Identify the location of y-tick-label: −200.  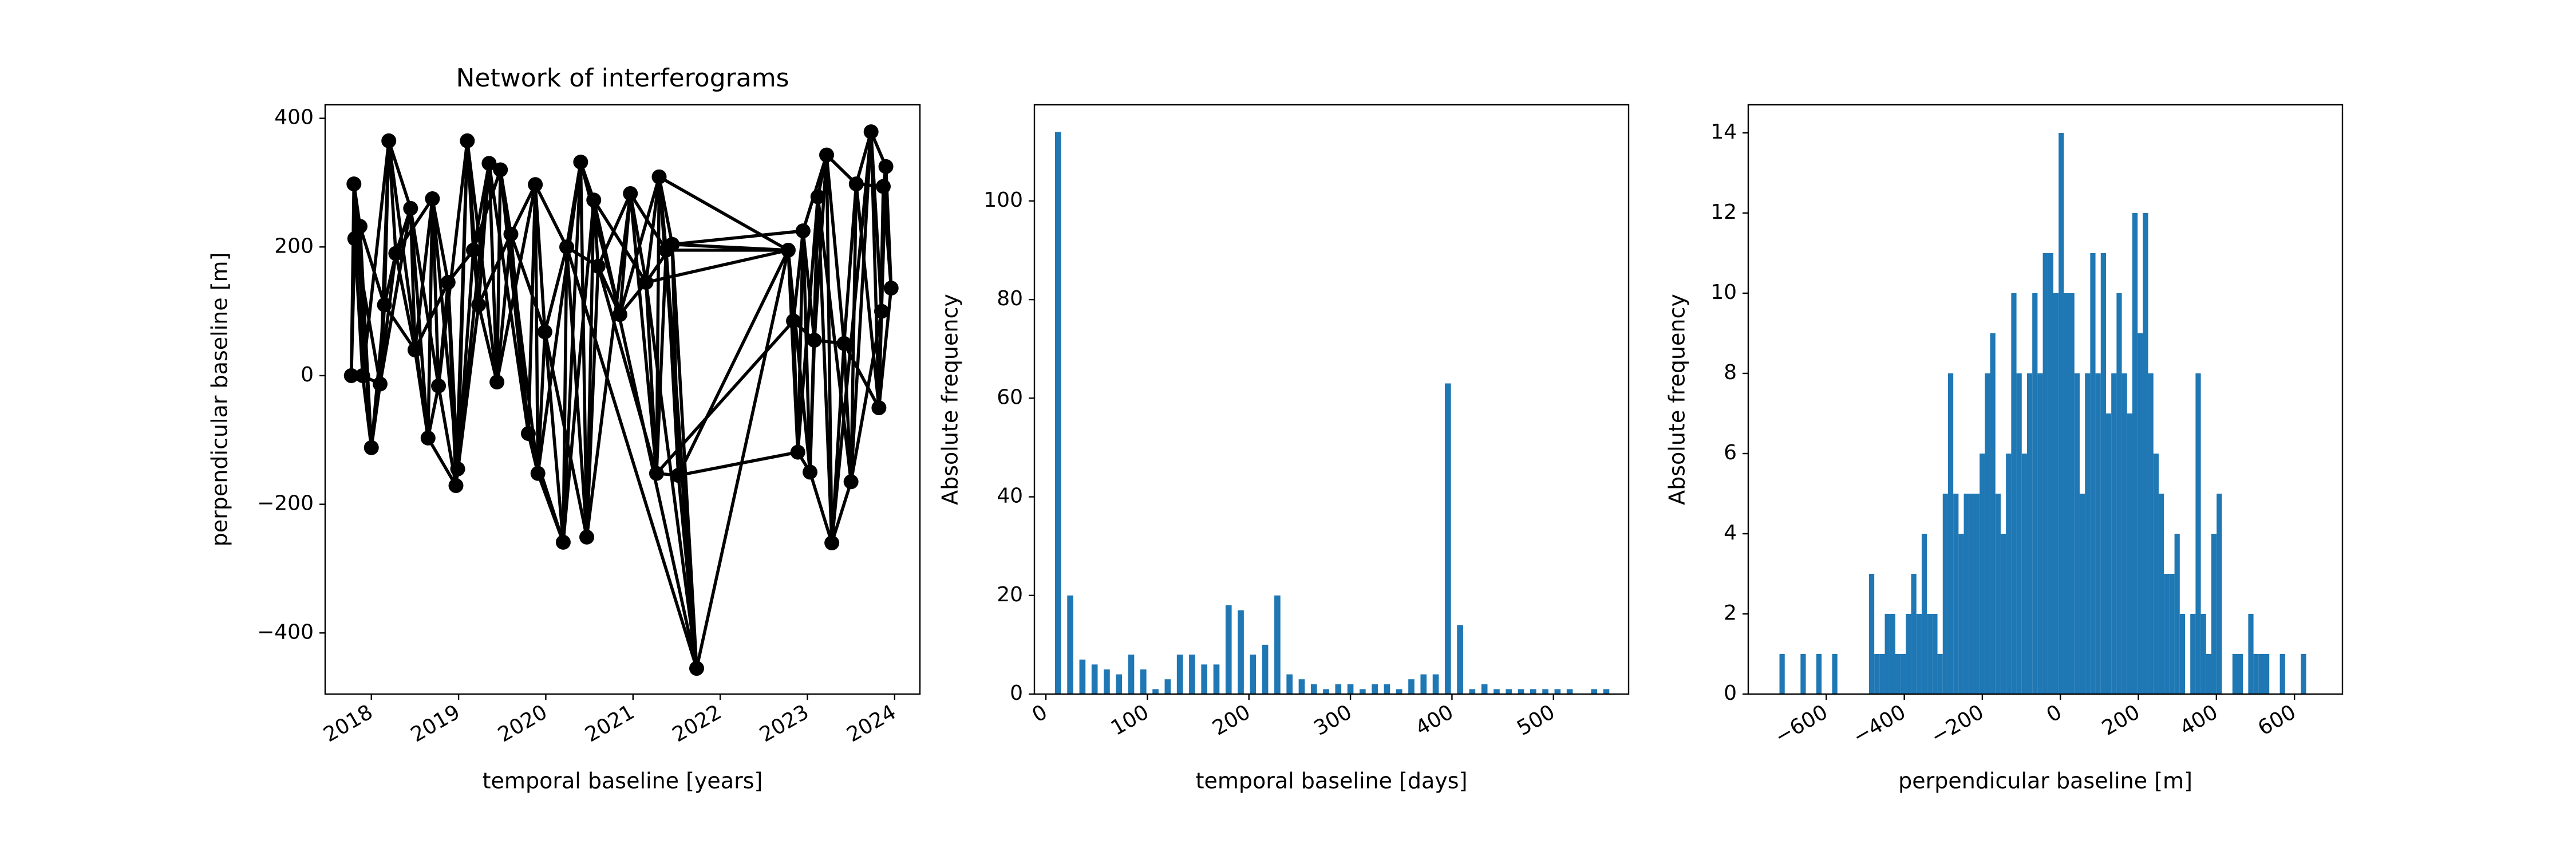
(285, 504).